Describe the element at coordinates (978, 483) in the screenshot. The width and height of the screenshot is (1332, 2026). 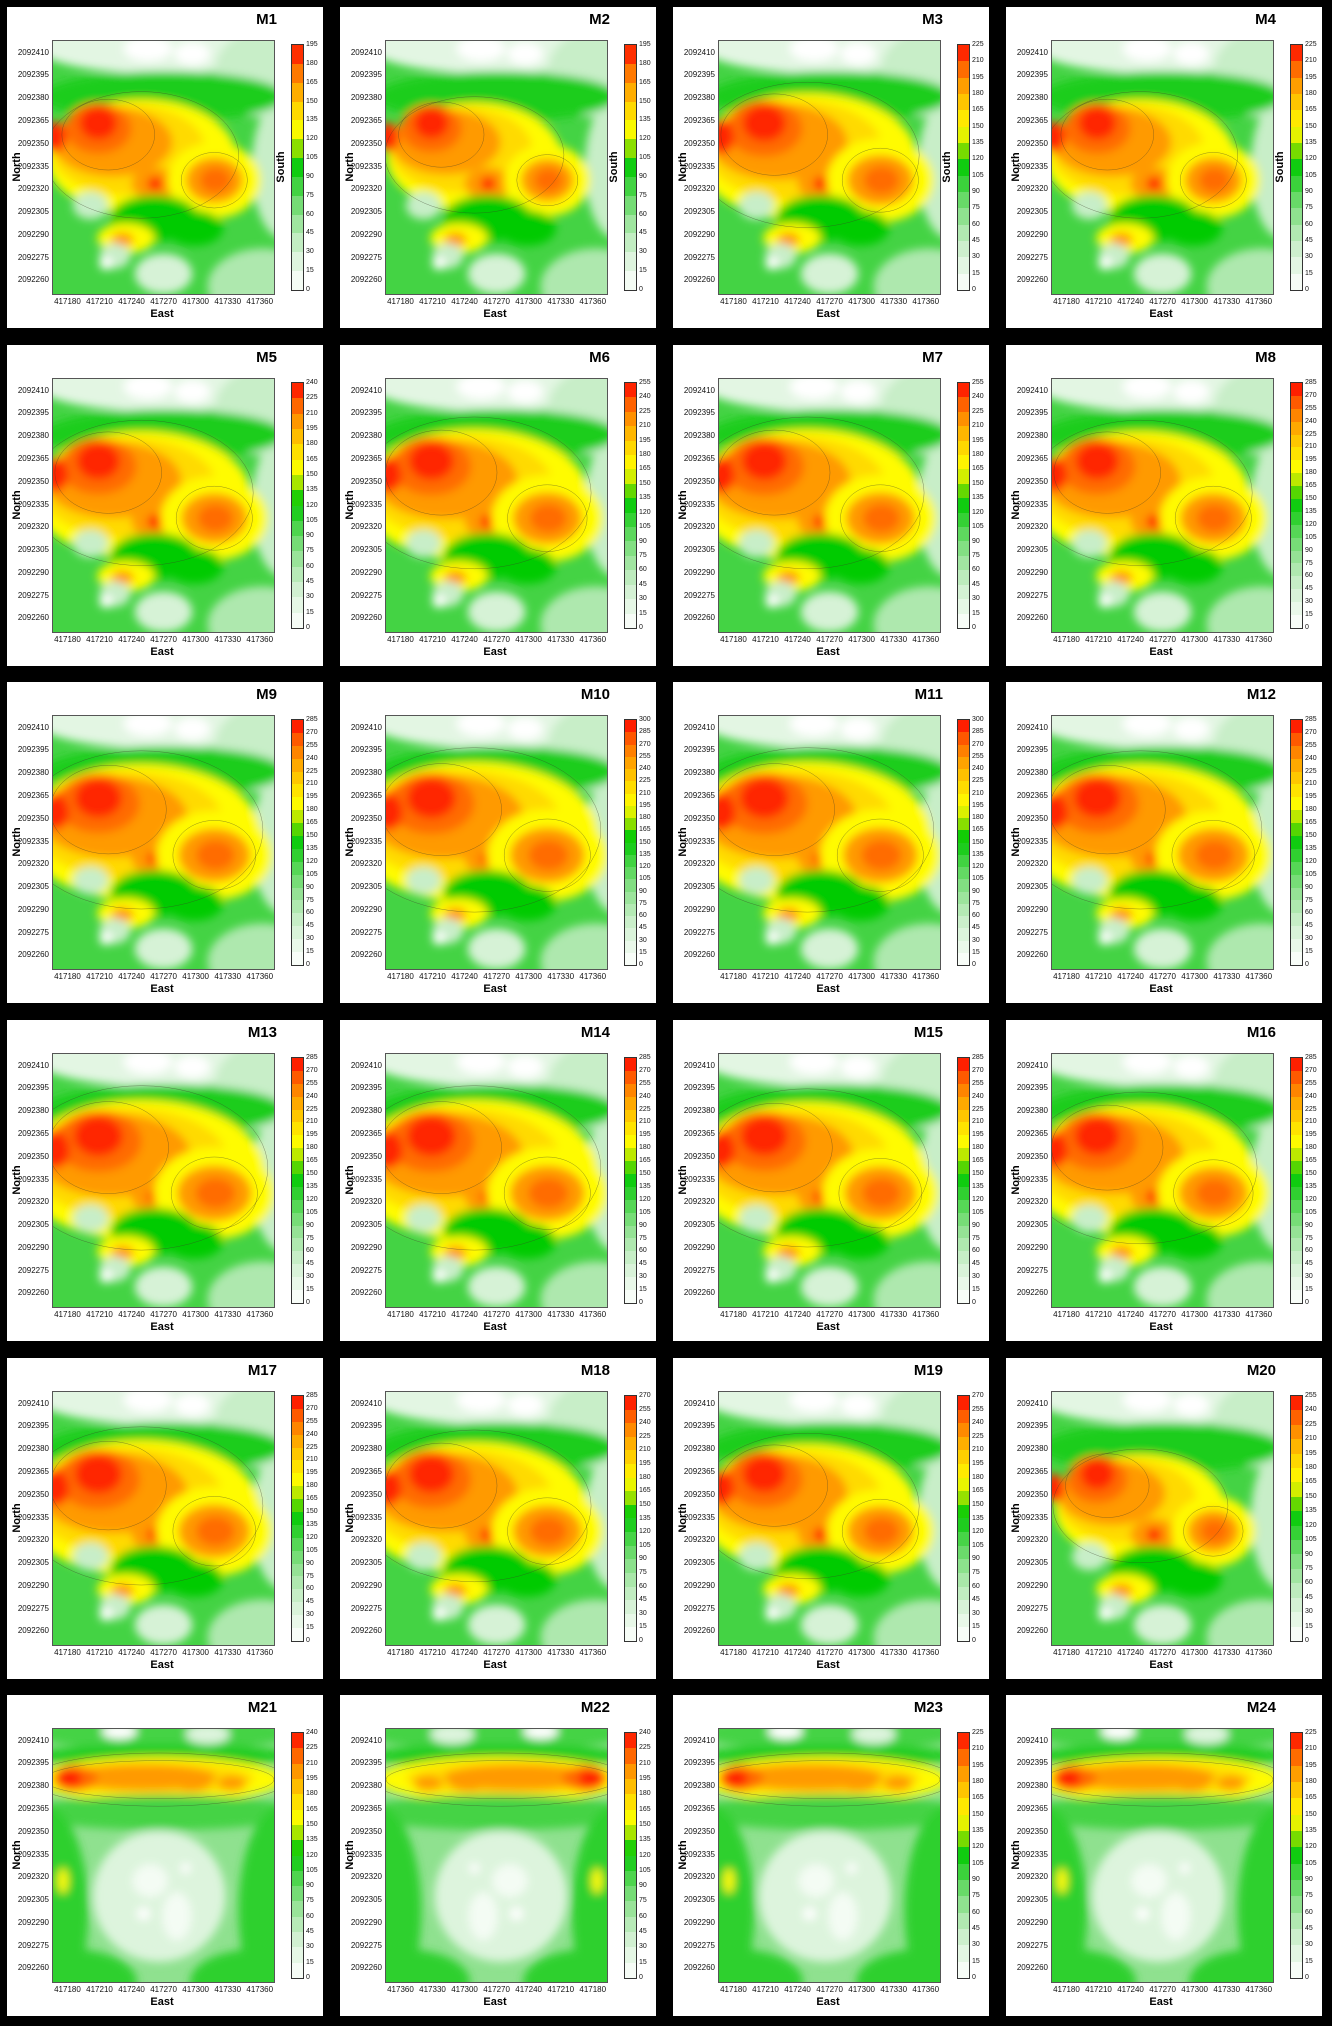
I see `colorbar-tick-label: 150` at that location.